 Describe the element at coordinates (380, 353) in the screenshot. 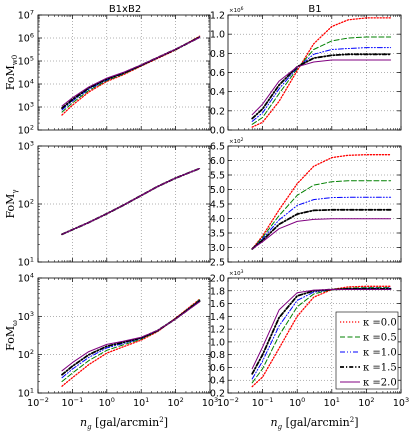

I see `legend-label-kappa-2: κ =1.0` at that location.